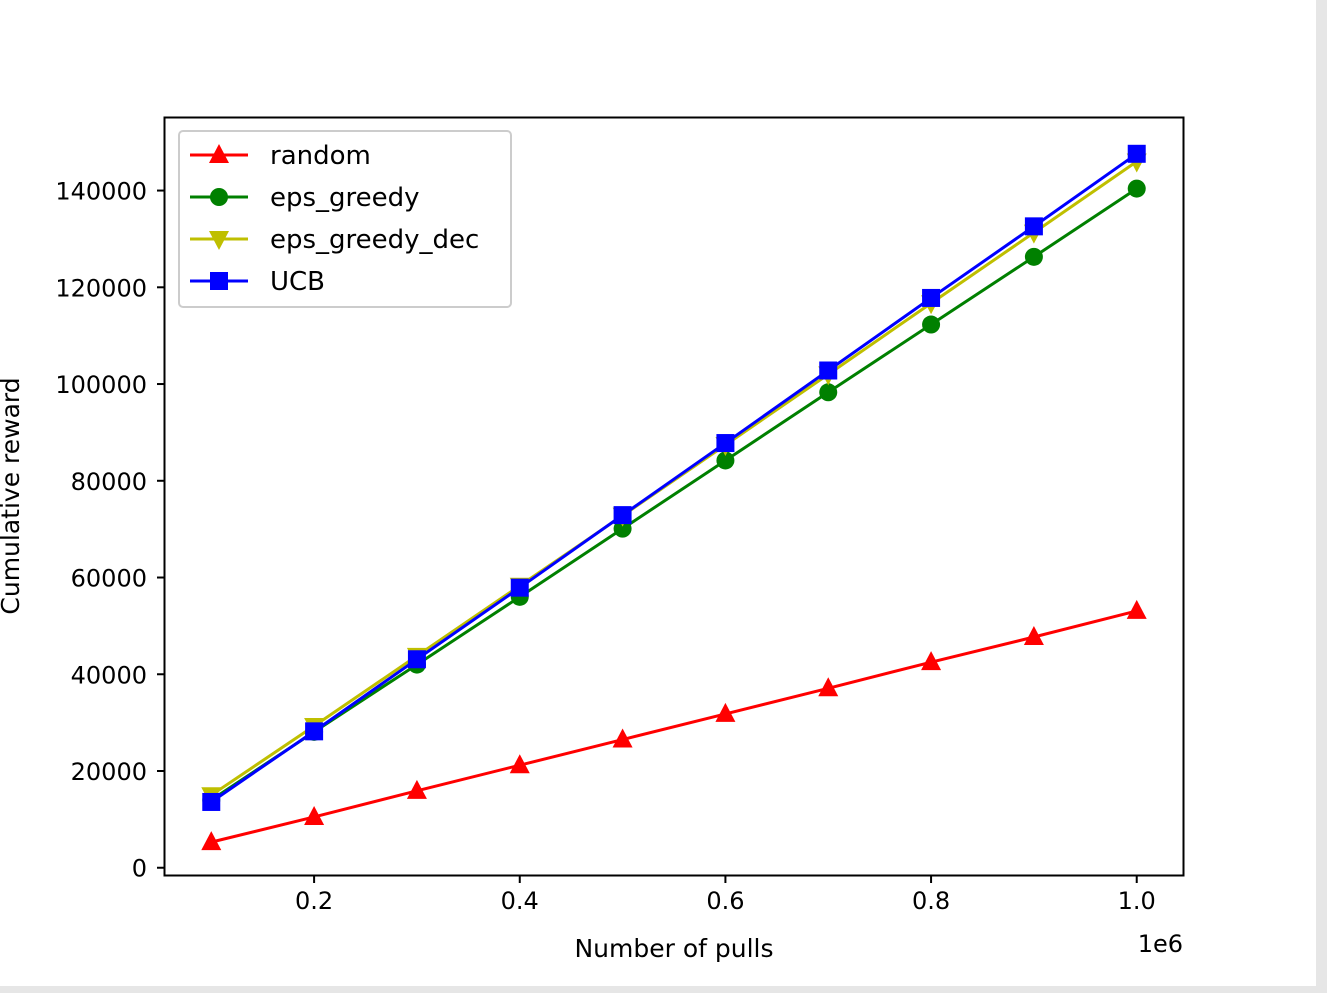 This screenshot has height=993, width=1327. I want to click on x-tick-label: 0.6, so click(725, 901).